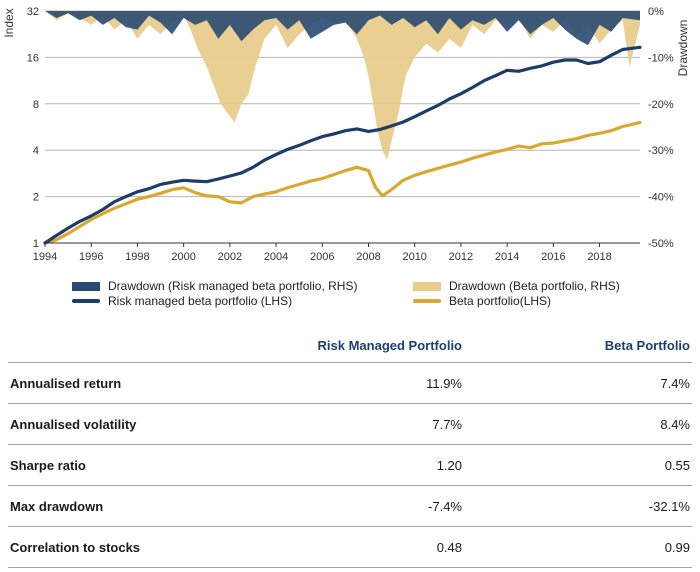 This screenshot has width=700, height=572. I want to click on y-right-tick-label: -30%, so click(661, 151).